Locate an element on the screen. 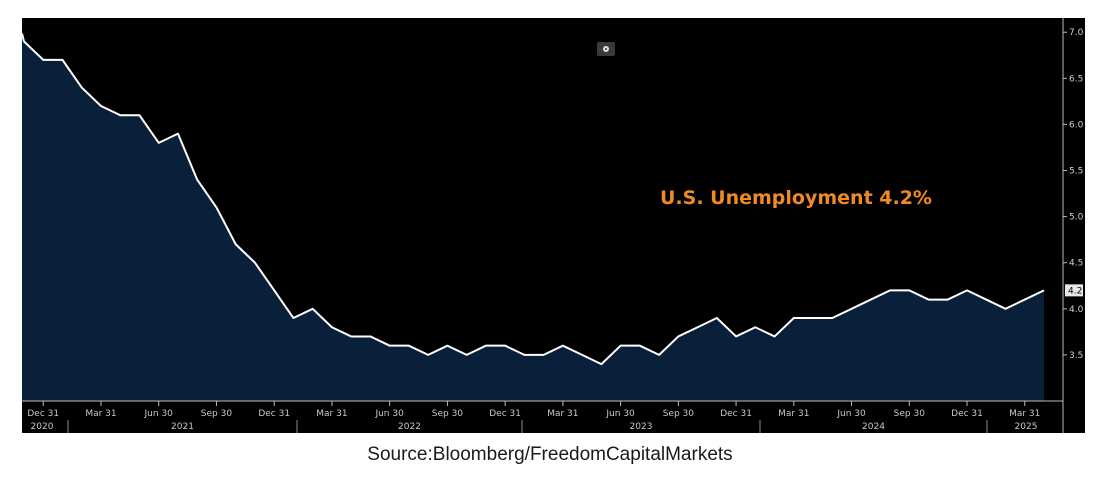 Image resolution: width=1100 pixels, height=480 pixels. chart-settings-button is located at coordinates (606, 49).